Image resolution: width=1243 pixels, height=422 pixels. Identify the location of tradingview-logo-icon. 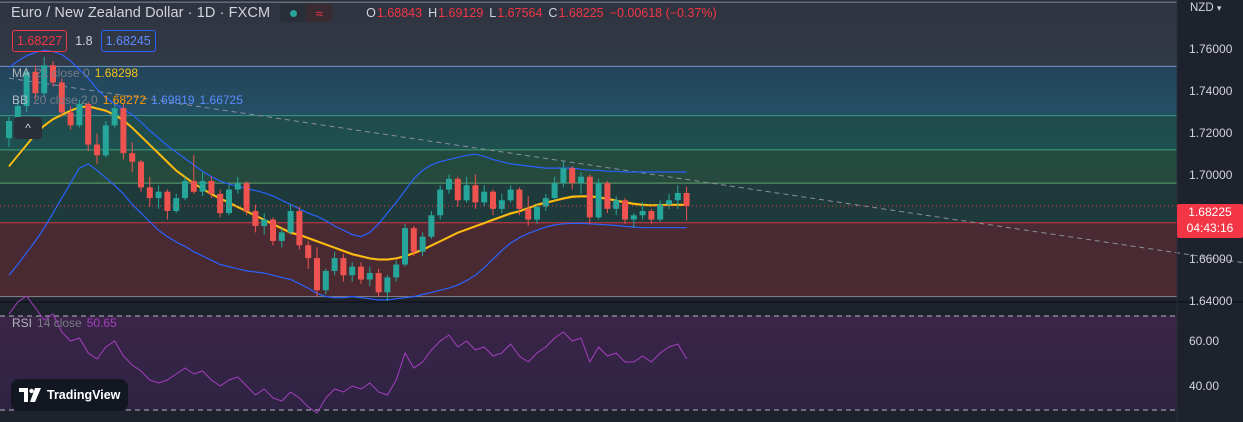
(30, 395).